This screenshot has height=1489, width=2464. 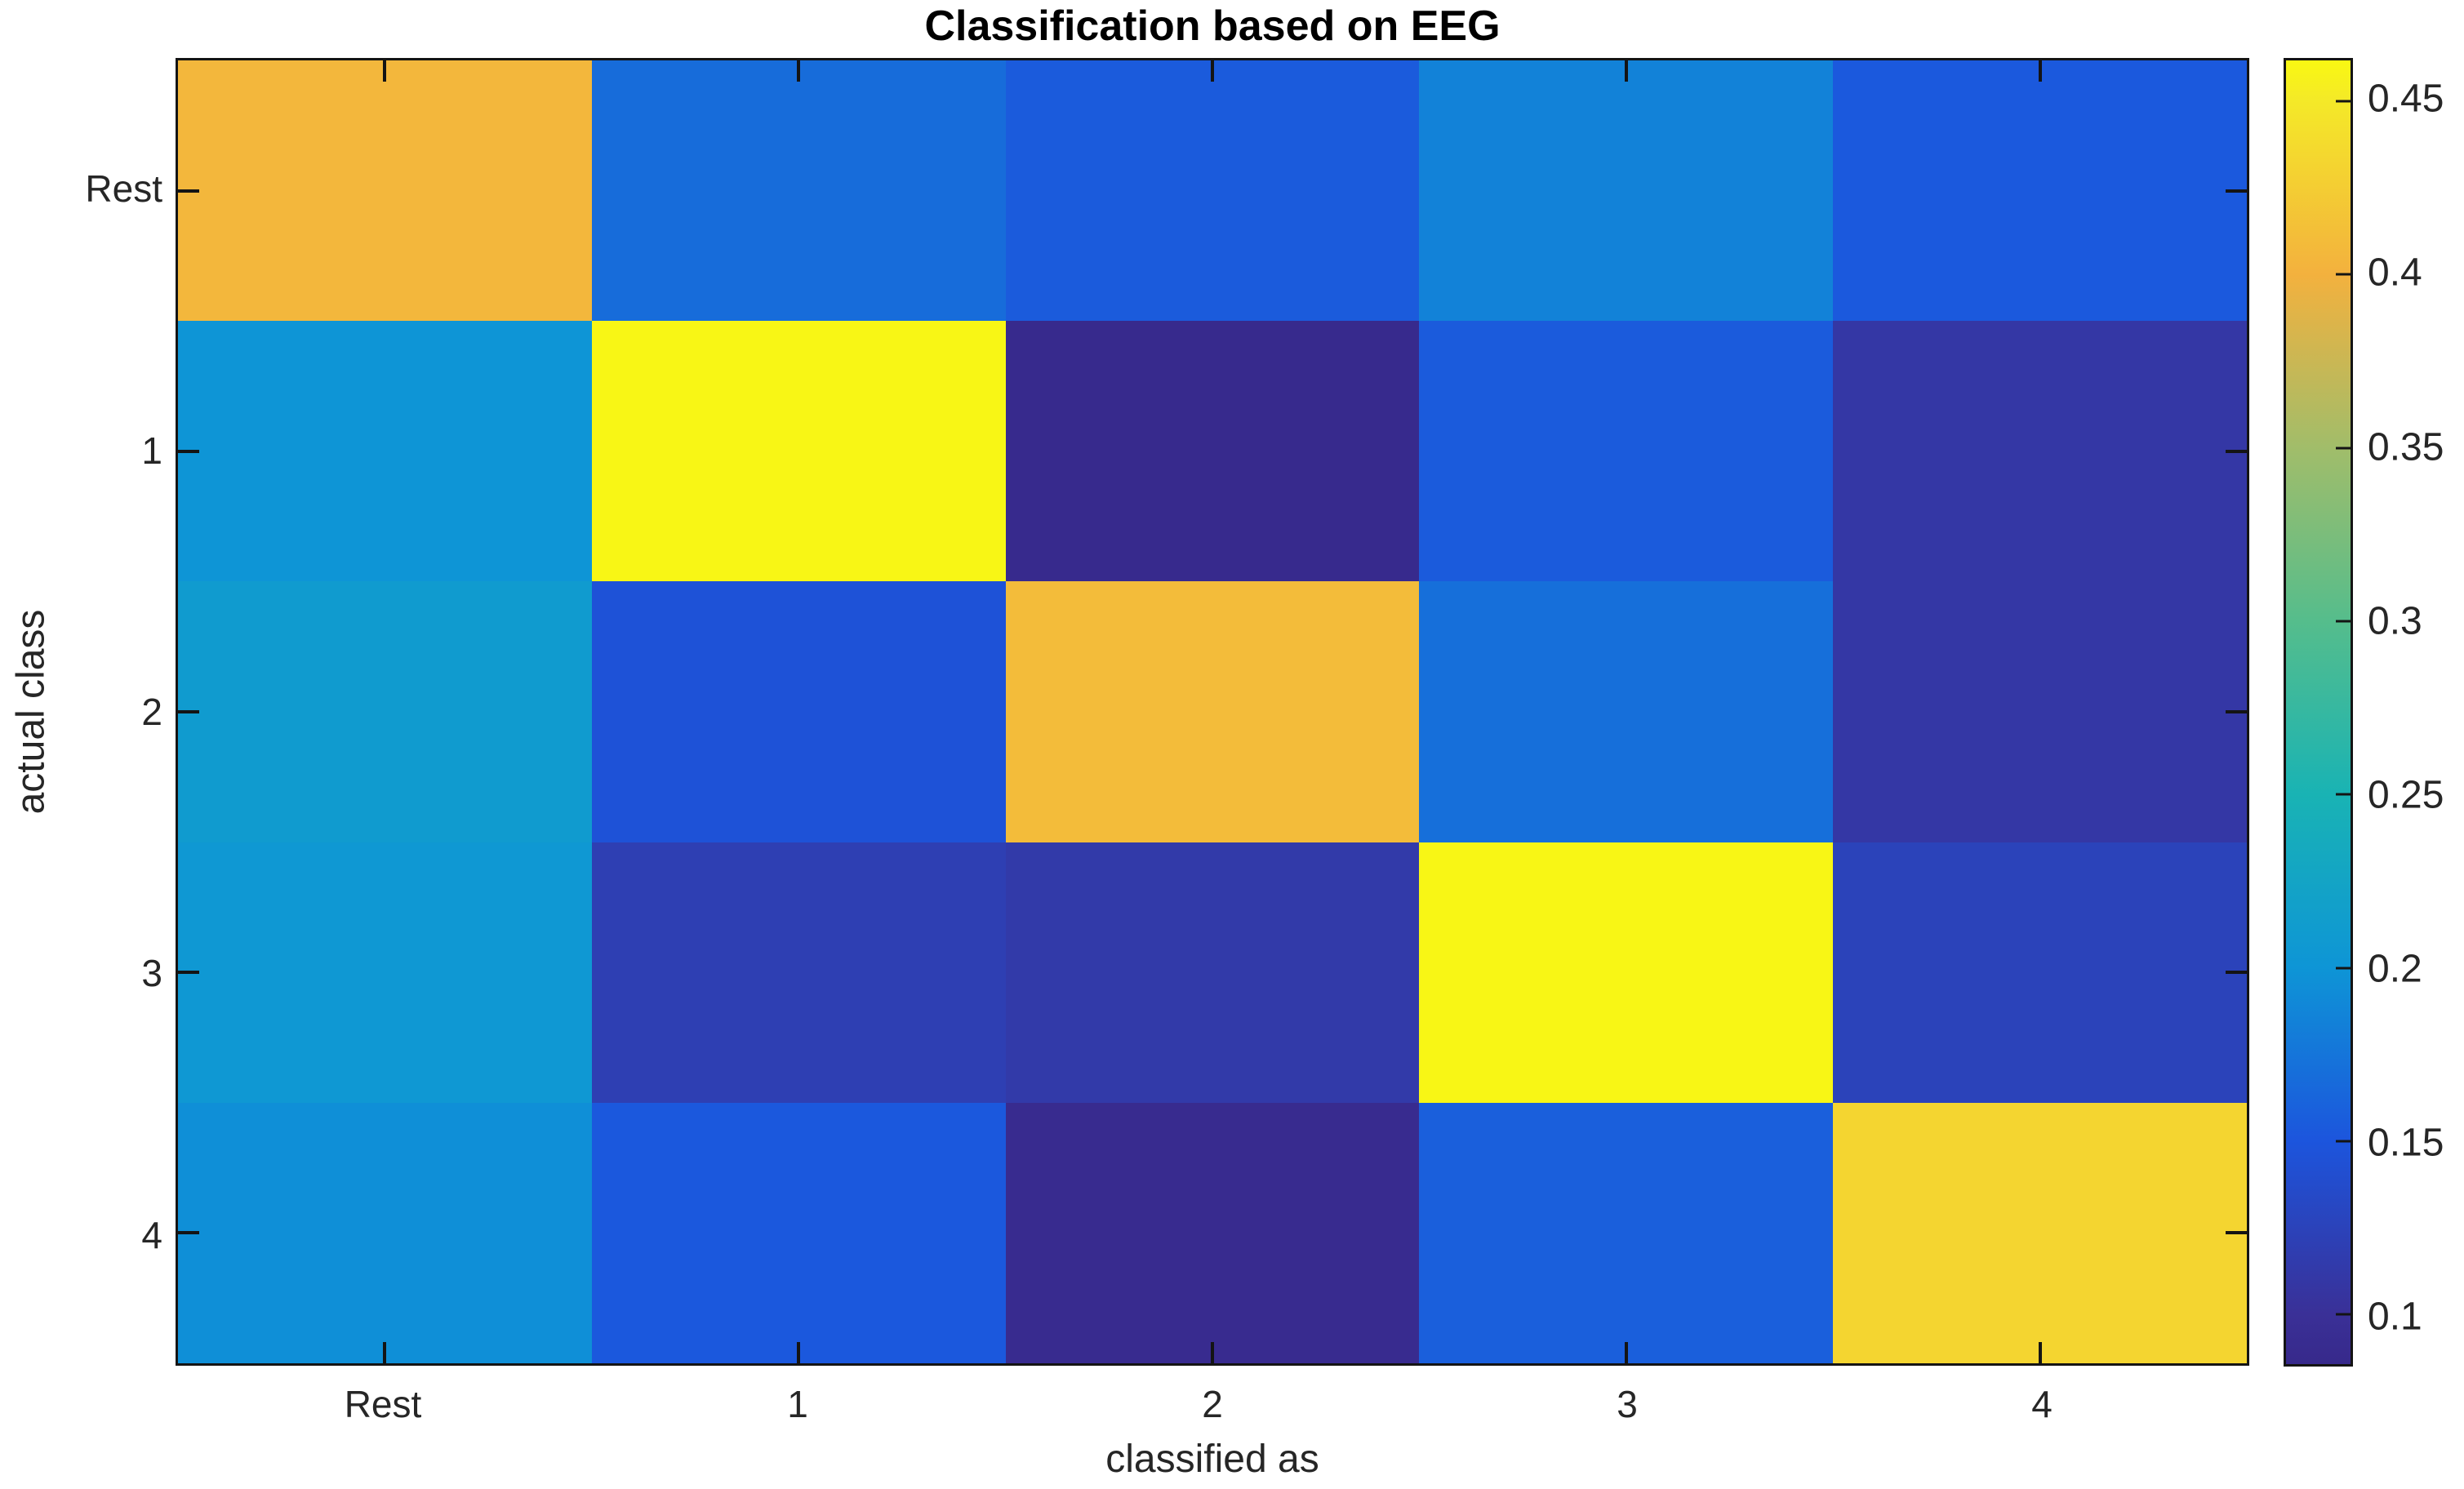 What do you see at coordinates (151, 712) in the screenshot?
I see `y-tick-label-2: 2` at bounding box center [151, 712].